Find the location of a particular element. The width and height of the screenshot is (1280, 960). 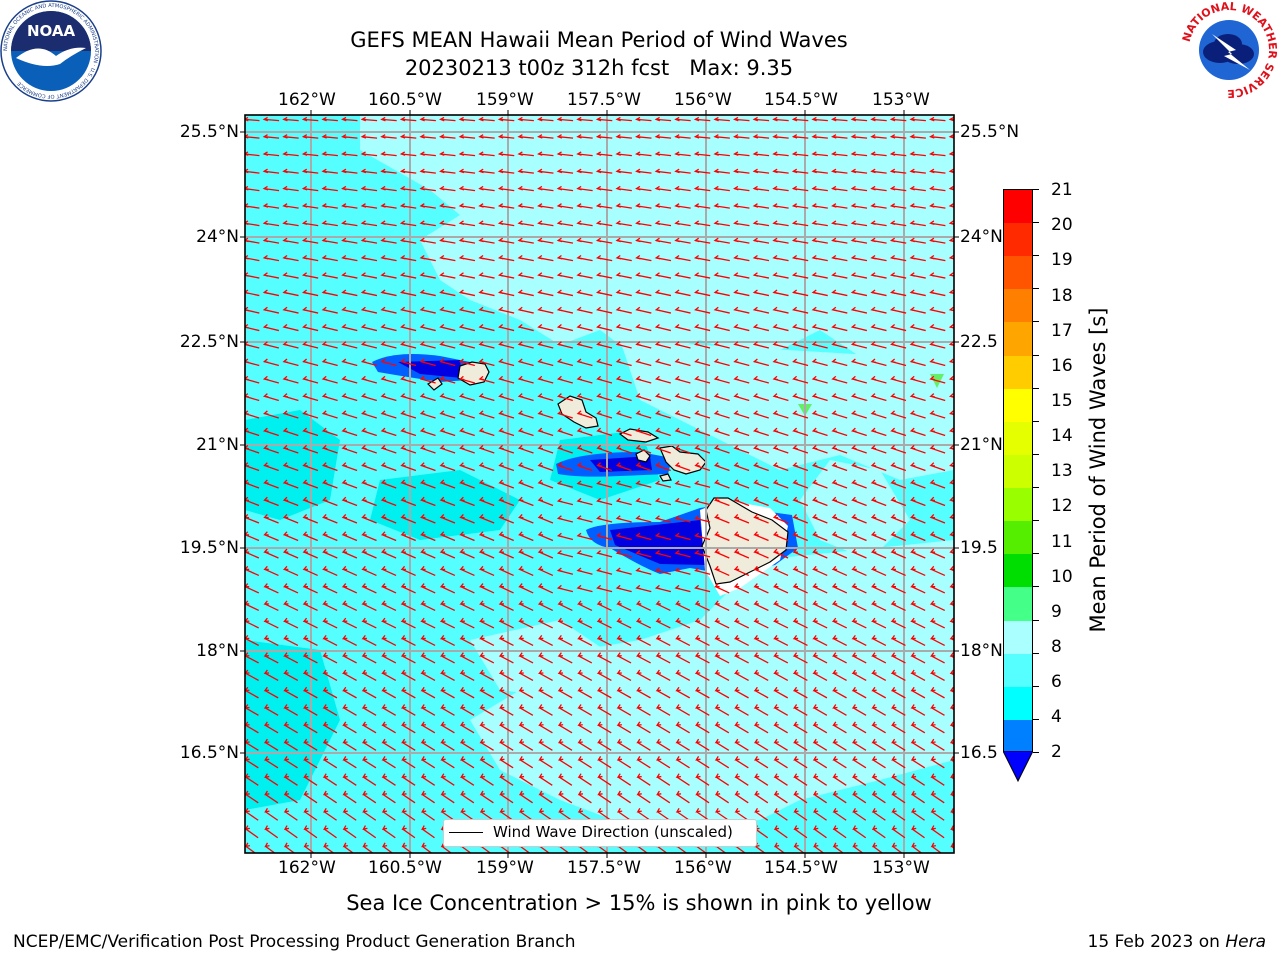

colorbar-tick-mark is located at coordinates (1036, 256).